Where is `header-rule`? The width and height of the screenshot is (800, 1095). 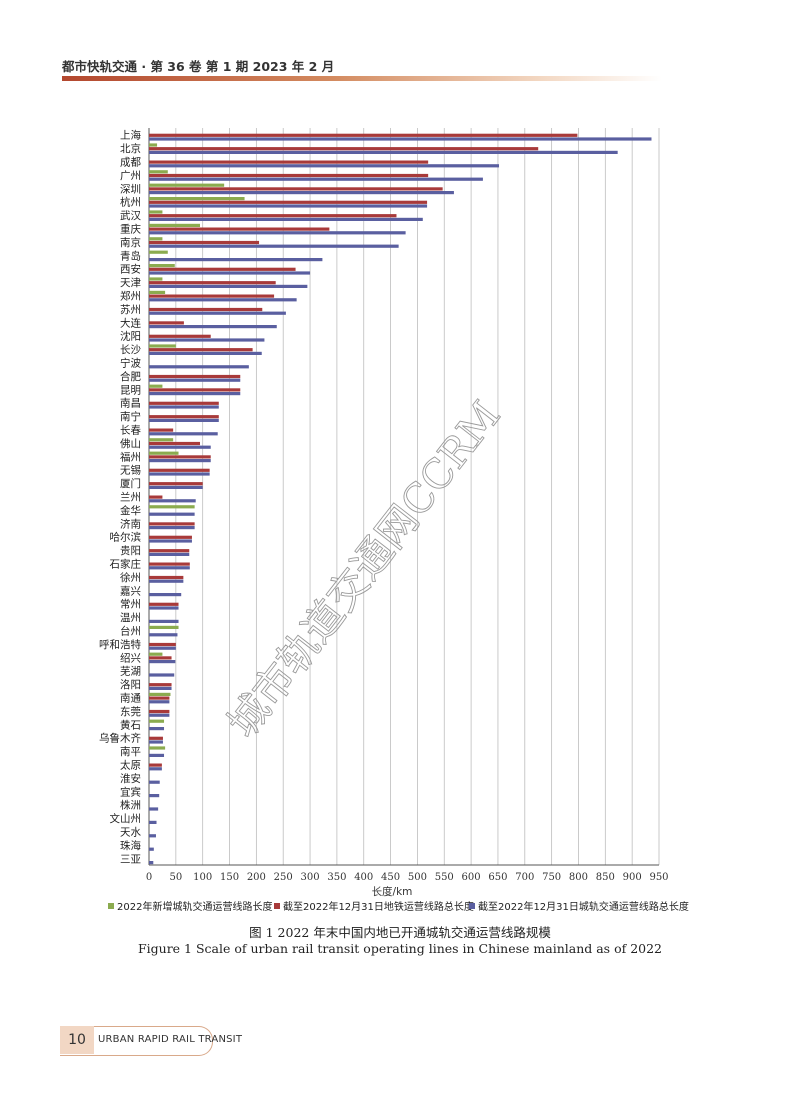 header-rule is located at coordinates (362, 78).